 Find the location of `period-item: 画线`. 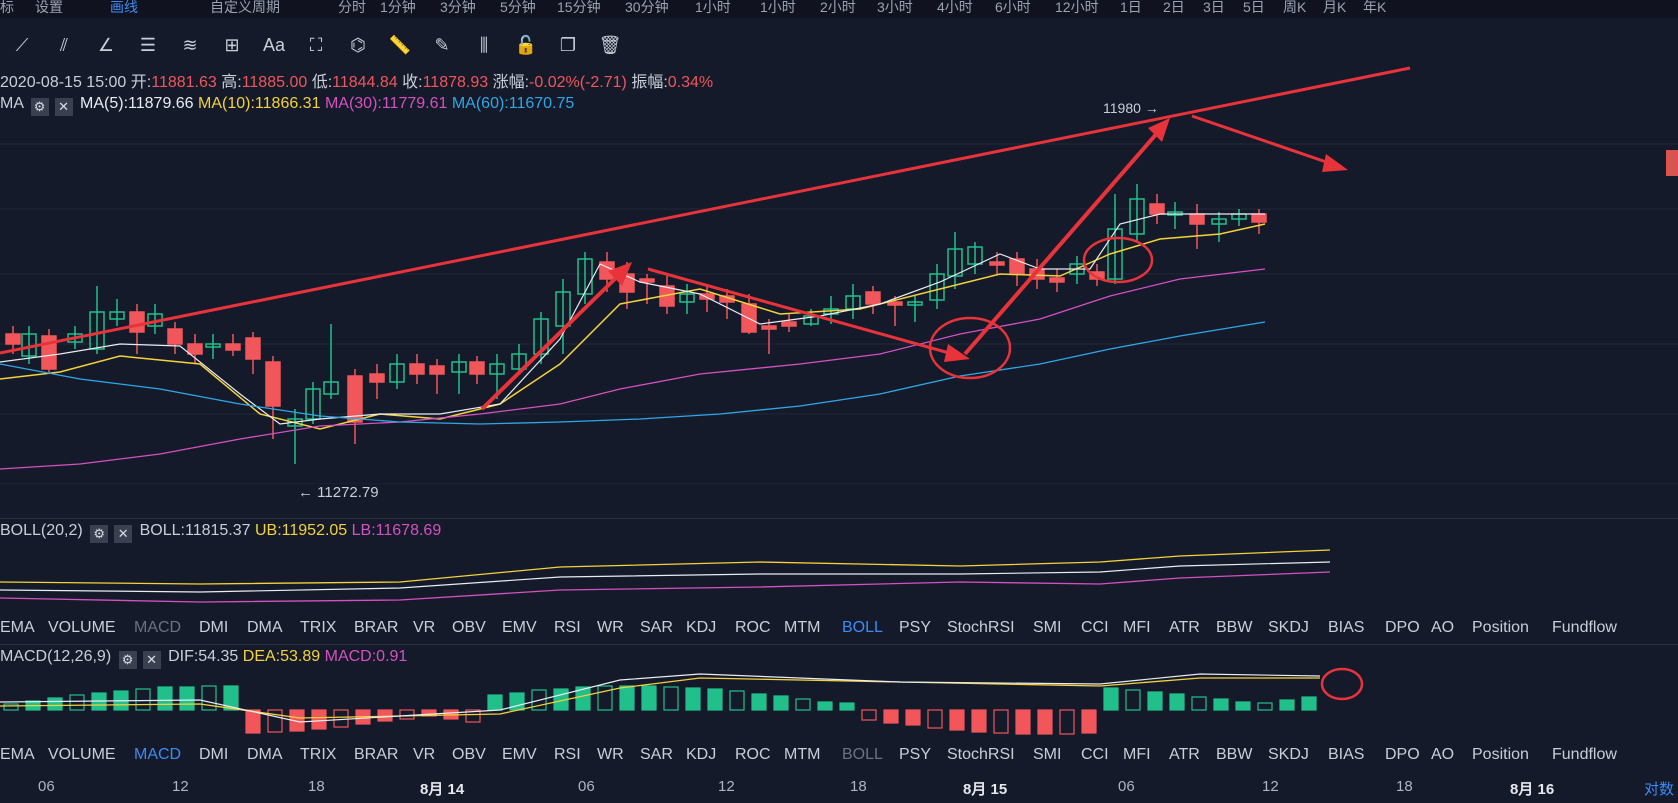

period-item: 画线 is located at coordinates (124, 7).